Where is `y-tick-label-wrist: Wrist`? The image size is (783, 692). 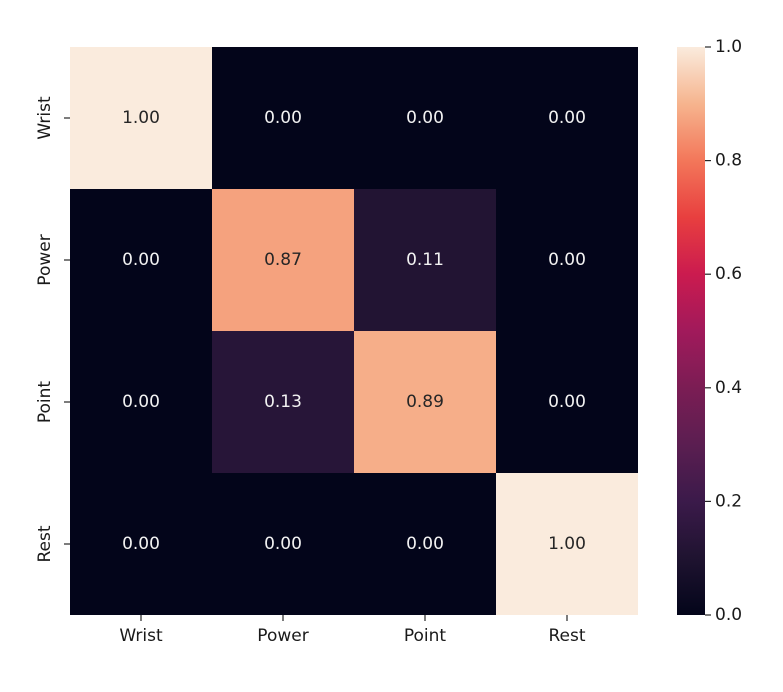 y-tick-label-wrist: Wrist is located at coordinates (45, 118).